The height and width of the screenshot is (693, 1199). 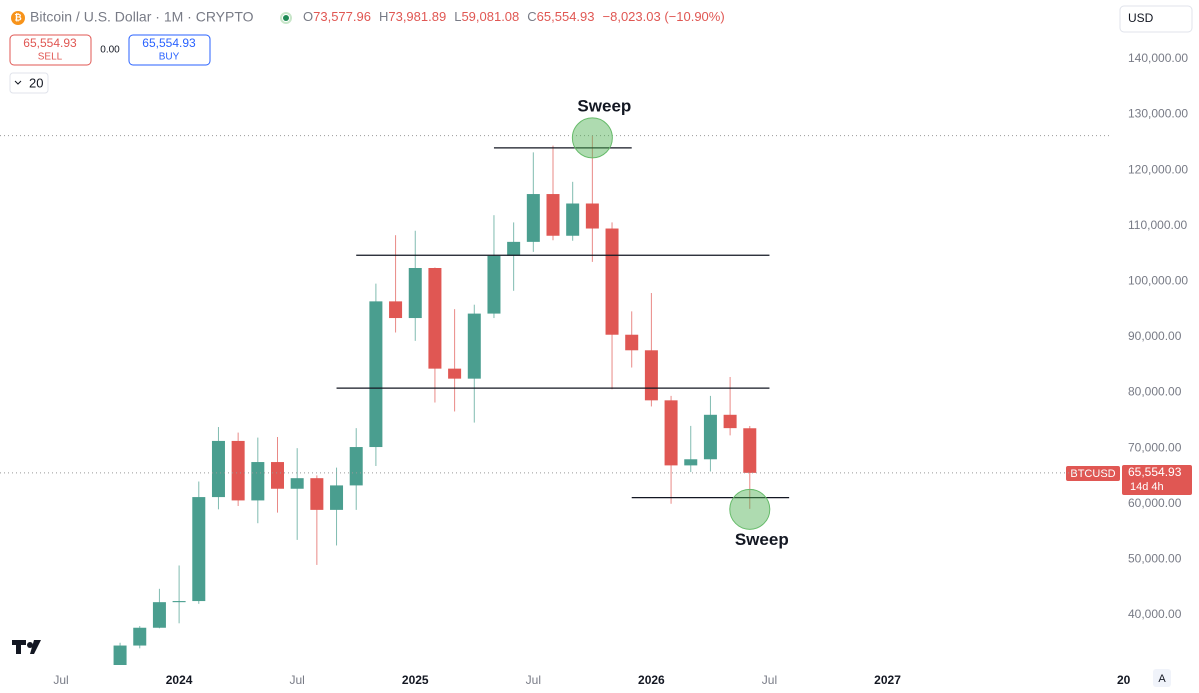 What do you see at coordinates (1155, 614) in the screenshot?
I see `y-tick-label: 40,000.00` at bounding box center [1155, 614].